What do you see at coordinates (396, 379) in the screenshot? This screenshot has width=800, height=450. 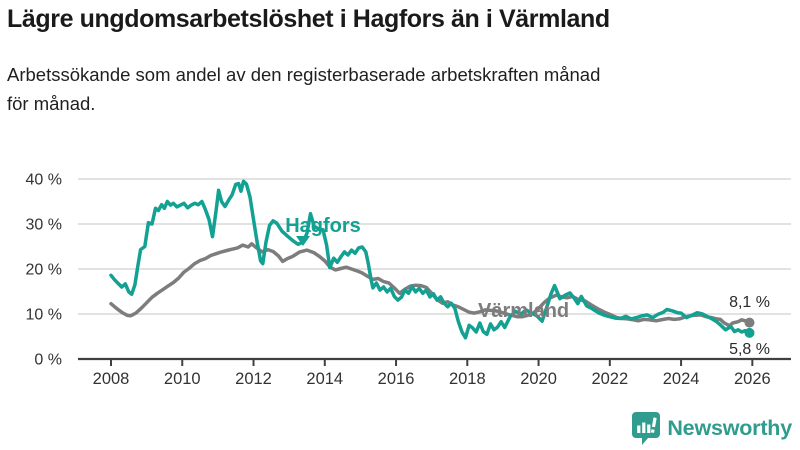 I see `x-tick-label: 2016` at bounding box center [396, 379].